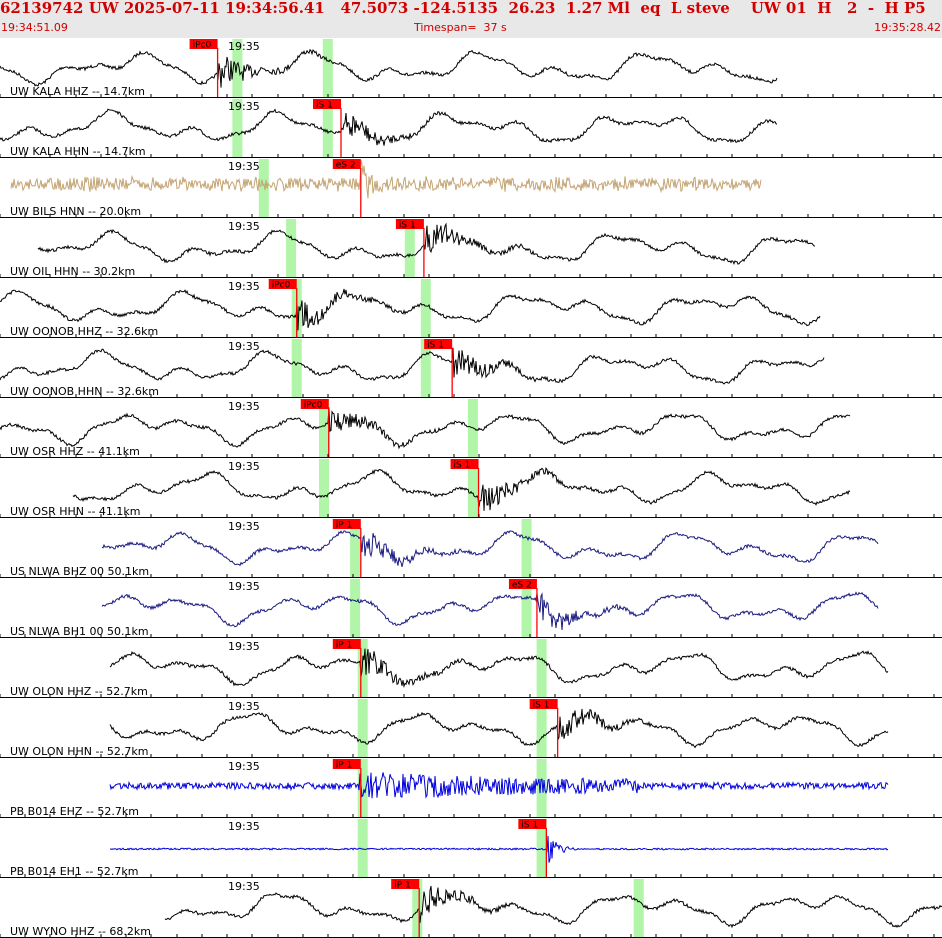 The height and width of the screenshot is (938, 942). What do you see at coordinates (79, 571) in the screenshot?
I see `channel-label: US NLWA BHZ 00 50.1km` at bounding box center [79, 571].